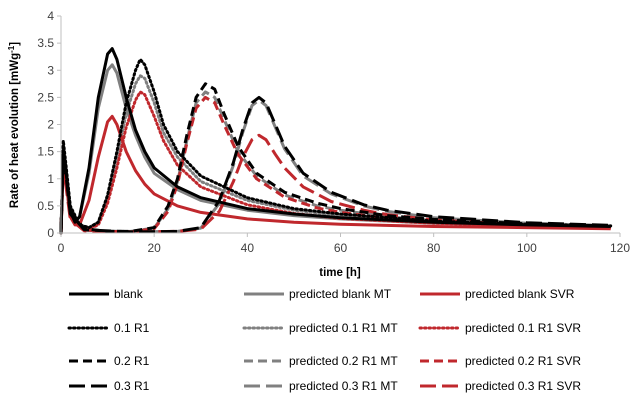 This screenshot has width=641, height=396. I want to click on y-tick-label: 1, so click(50, 179).